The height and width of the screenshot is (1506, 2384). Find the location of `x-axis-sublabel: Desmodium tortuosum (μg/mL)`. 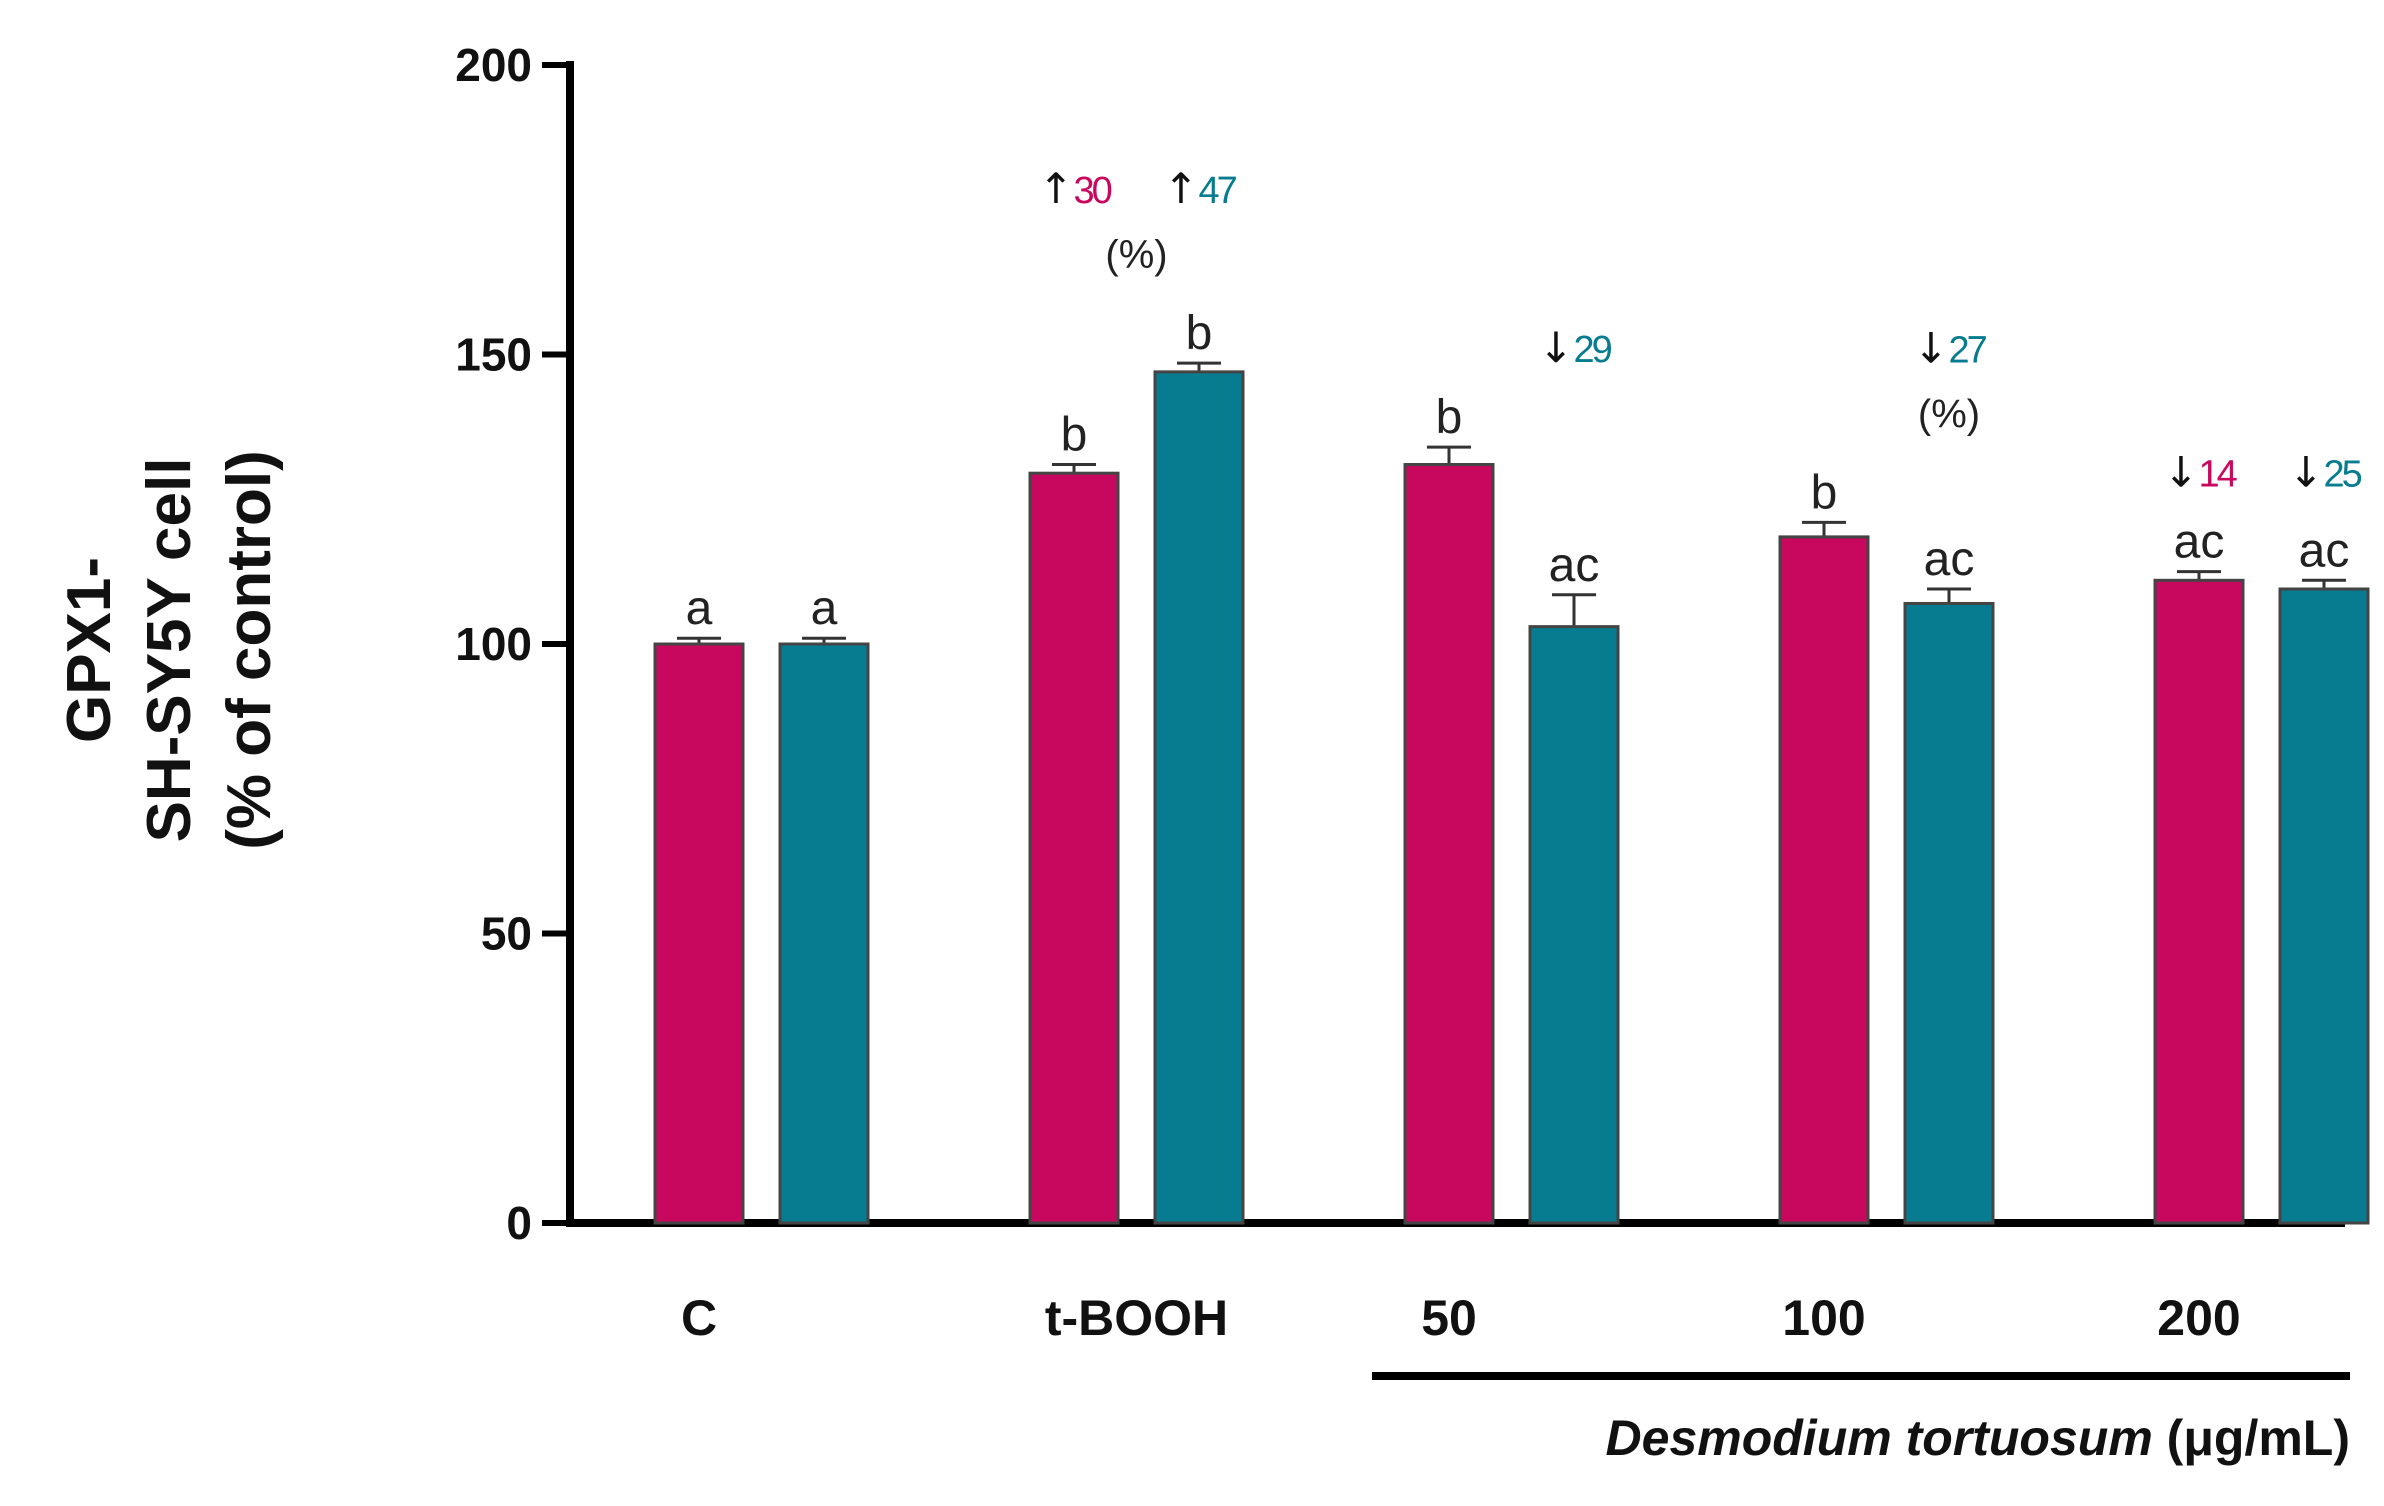

x-axis-sublabel: Desmodium tortuosum (μg/mL) is located at coordinates (1861, 1419).